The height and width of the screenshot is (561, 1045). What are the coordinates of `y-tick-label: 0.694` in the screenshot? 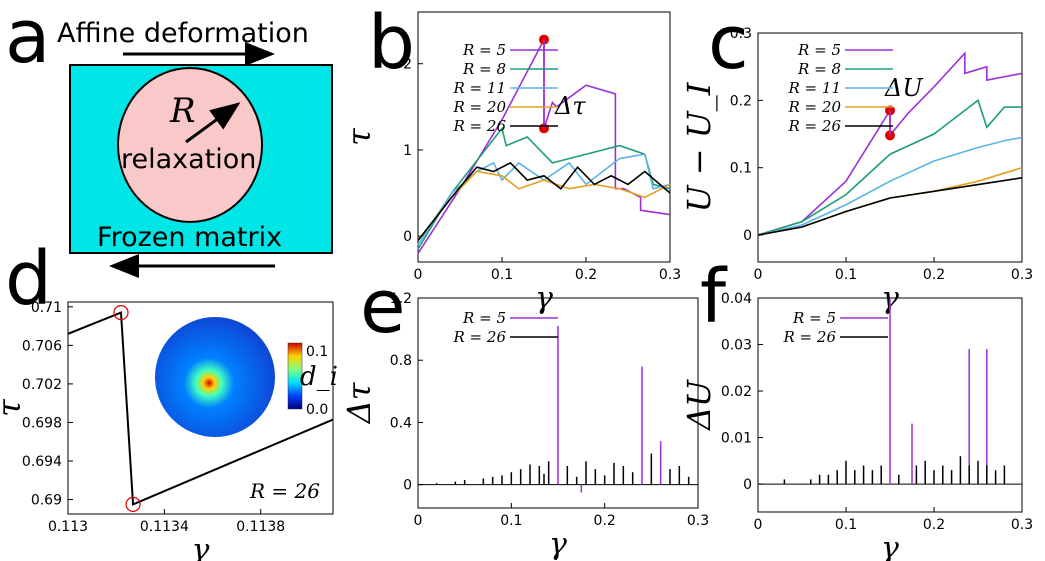 It's located at (42, 462).